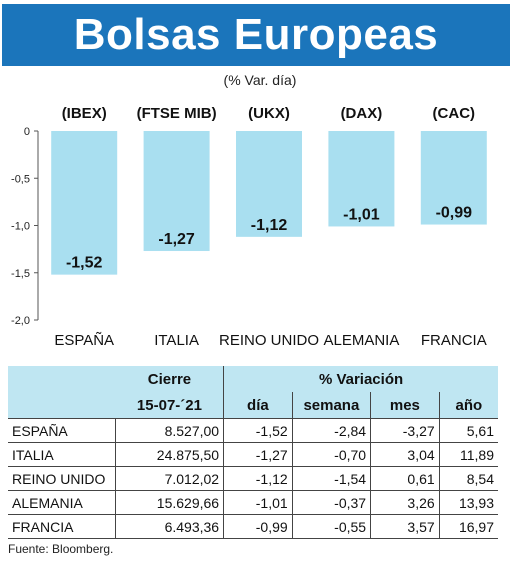 This screenshot has height=564, width=520. Describe the element at coordinates (169, 454) in the screenshot. I see `cell-cierre: 24.875,50` at that location.